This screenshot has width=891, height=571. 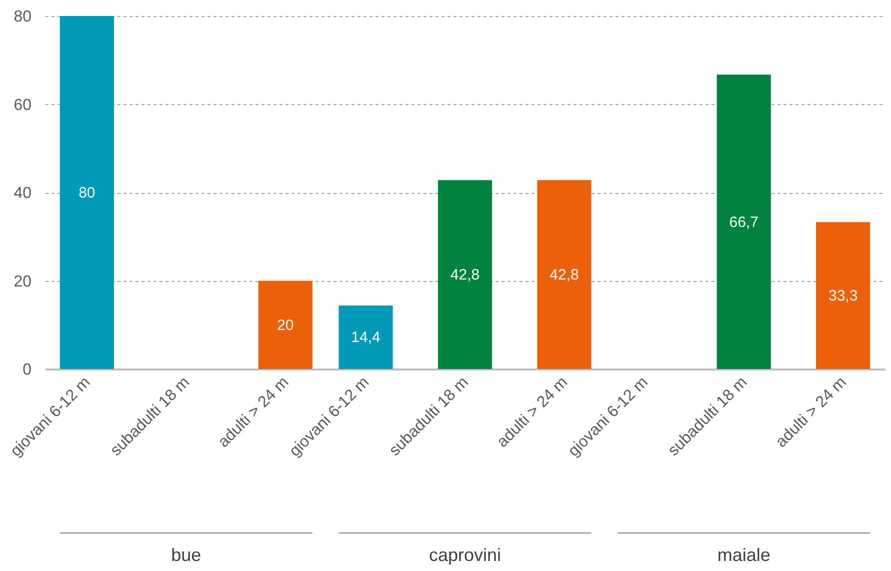 What do you see at coordinates (285, 325) in the screenshot?
I see `data-label: 20` at bounding box center [285, 325].